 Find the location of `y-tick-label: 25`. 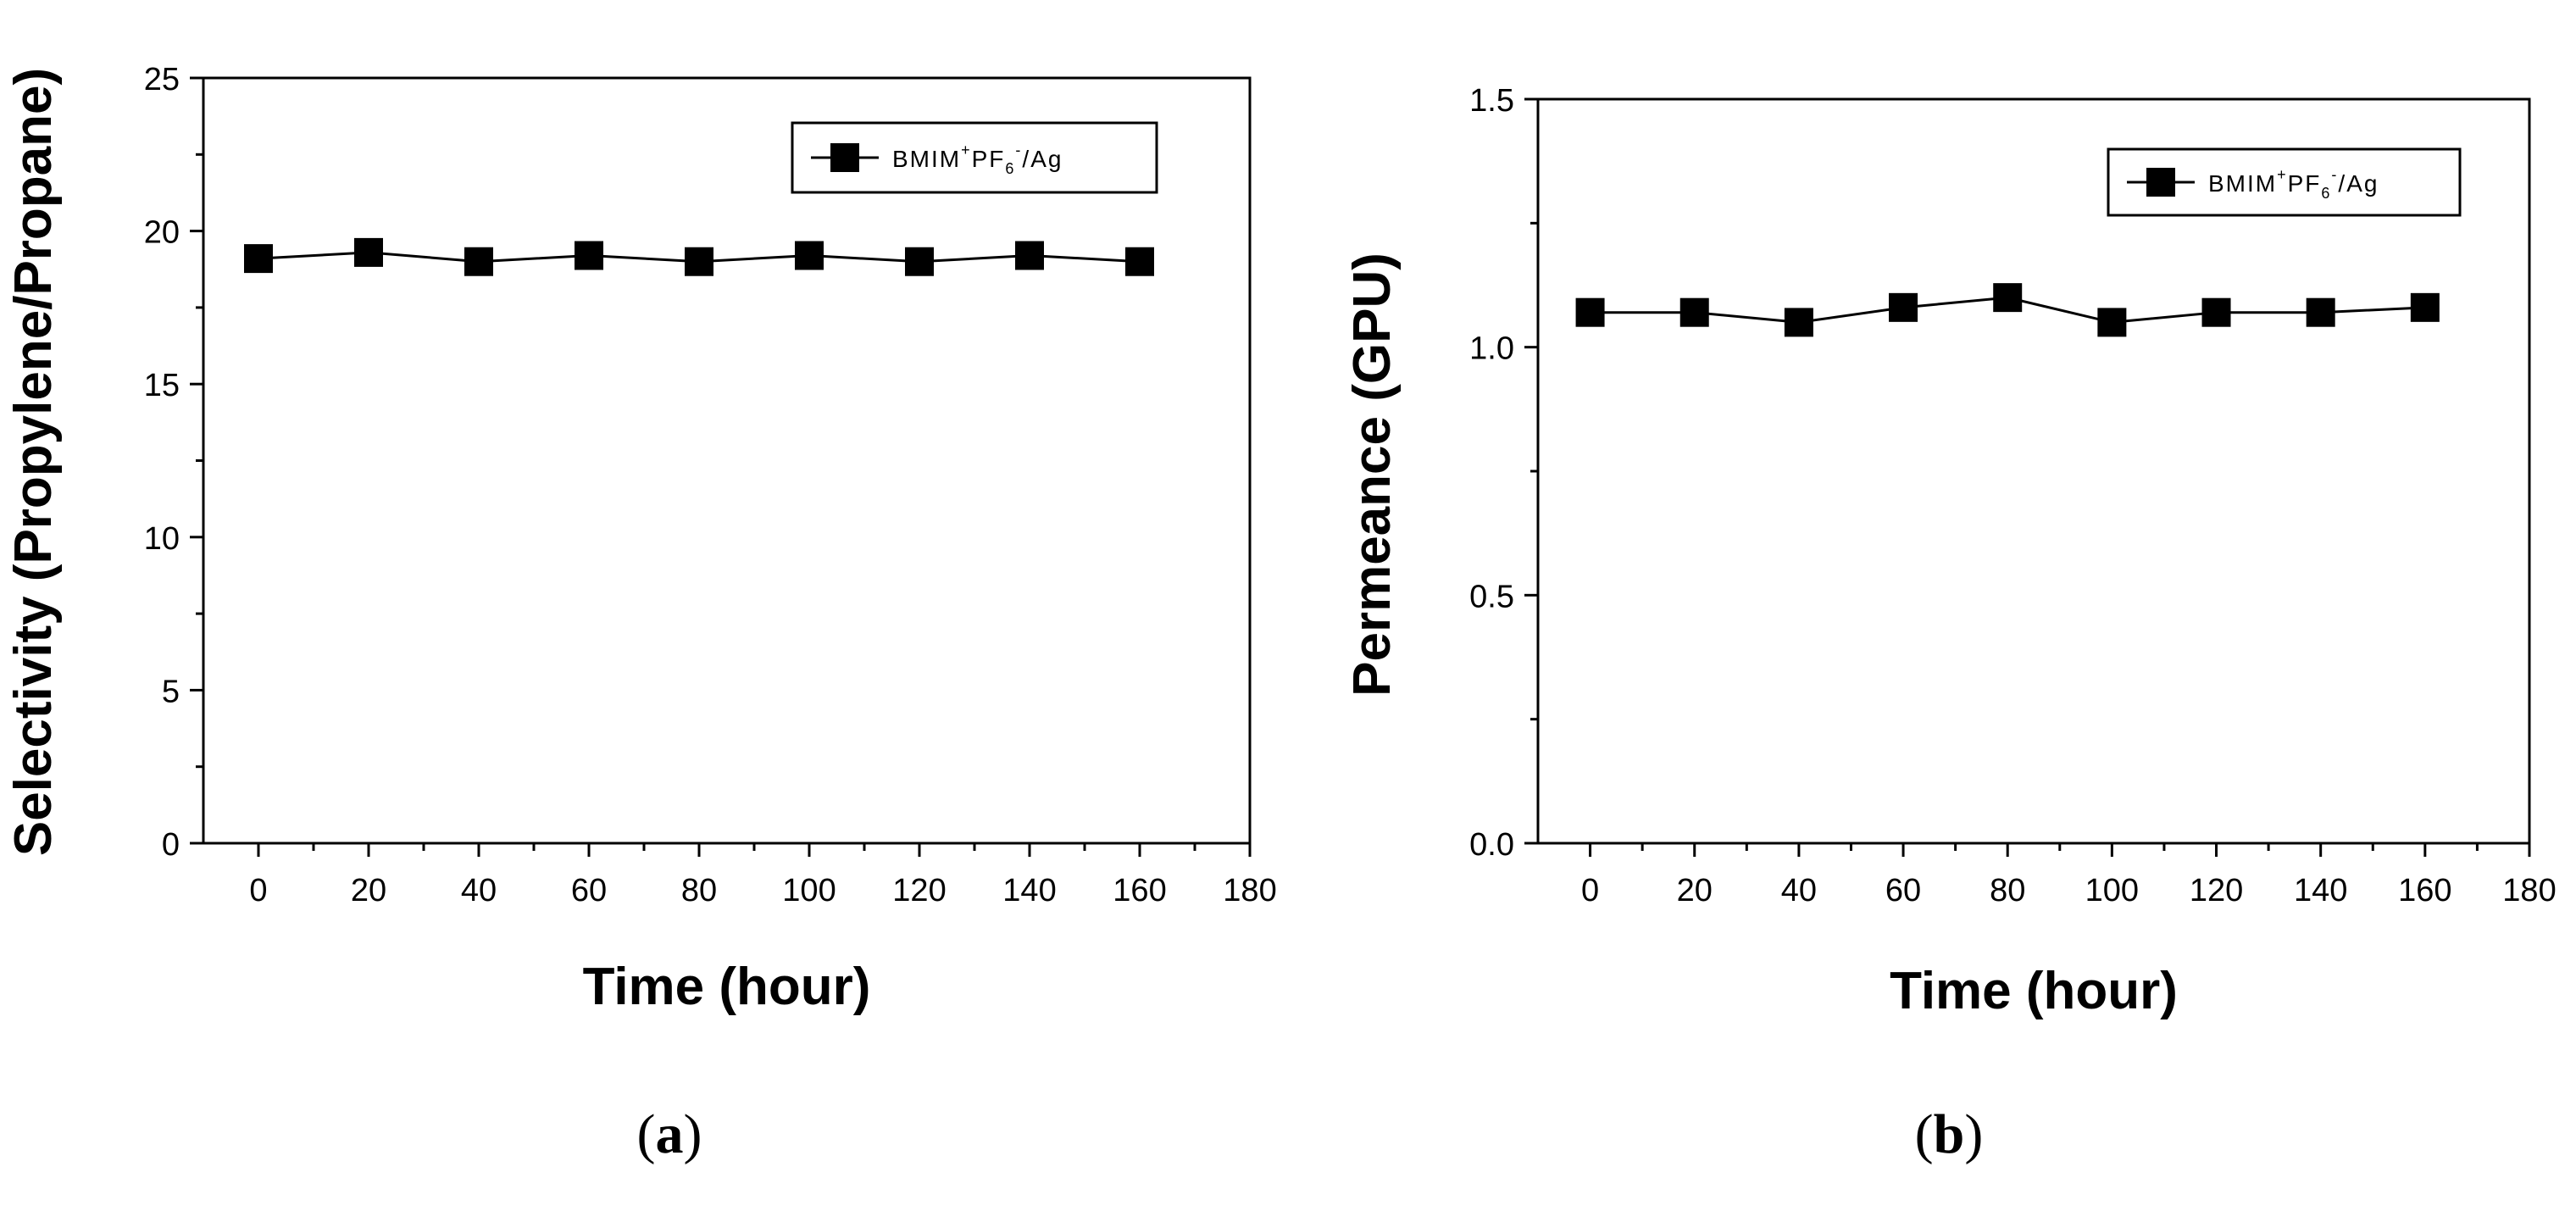

y-tick-label: 25 is located at coordinates (162, 79).